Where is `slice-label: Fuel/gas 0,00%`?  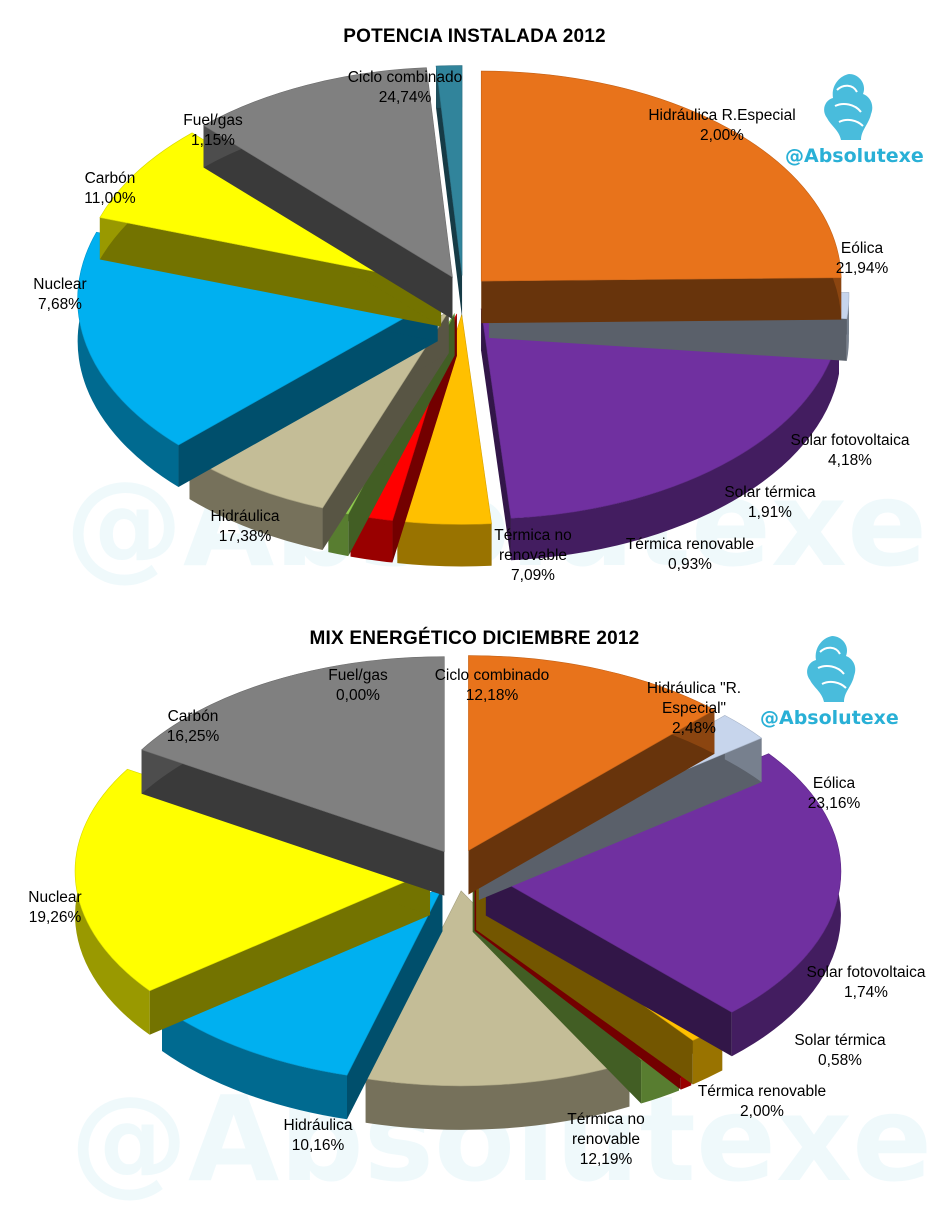 slice-label: Fuel/gas 0,00% is located at coordinates (358, 685).